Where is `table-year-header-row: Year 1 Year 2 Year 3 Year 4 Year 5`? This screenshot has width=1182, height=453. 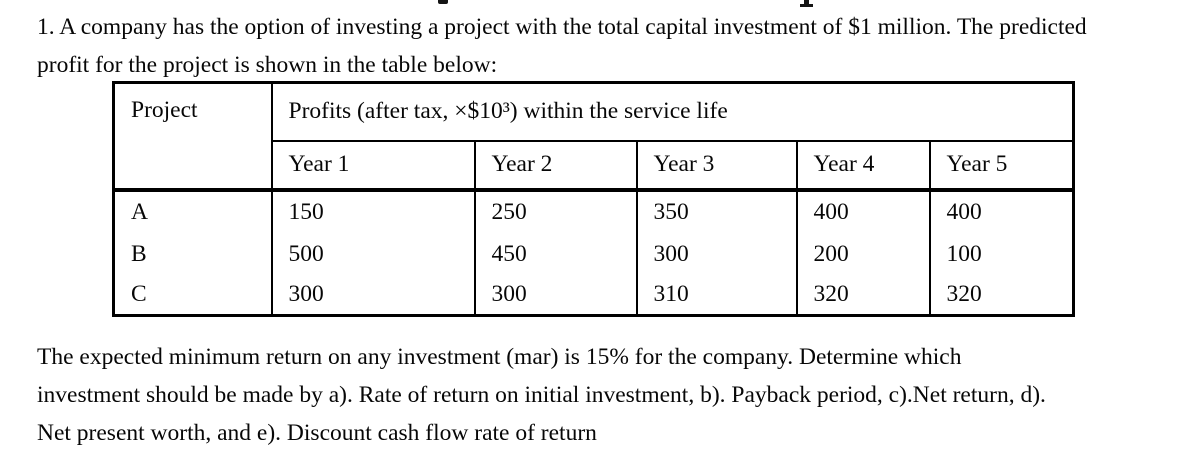
table-year-header-row: Year 1 Year 2 Year 3 Year 4 Year 5 is located at coordinates (594, 165).